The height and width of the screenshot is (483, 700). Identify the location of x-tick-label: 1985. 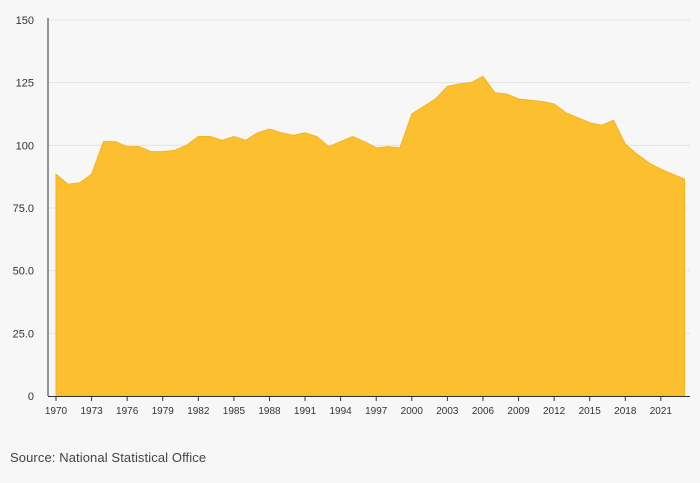
(234, 411).